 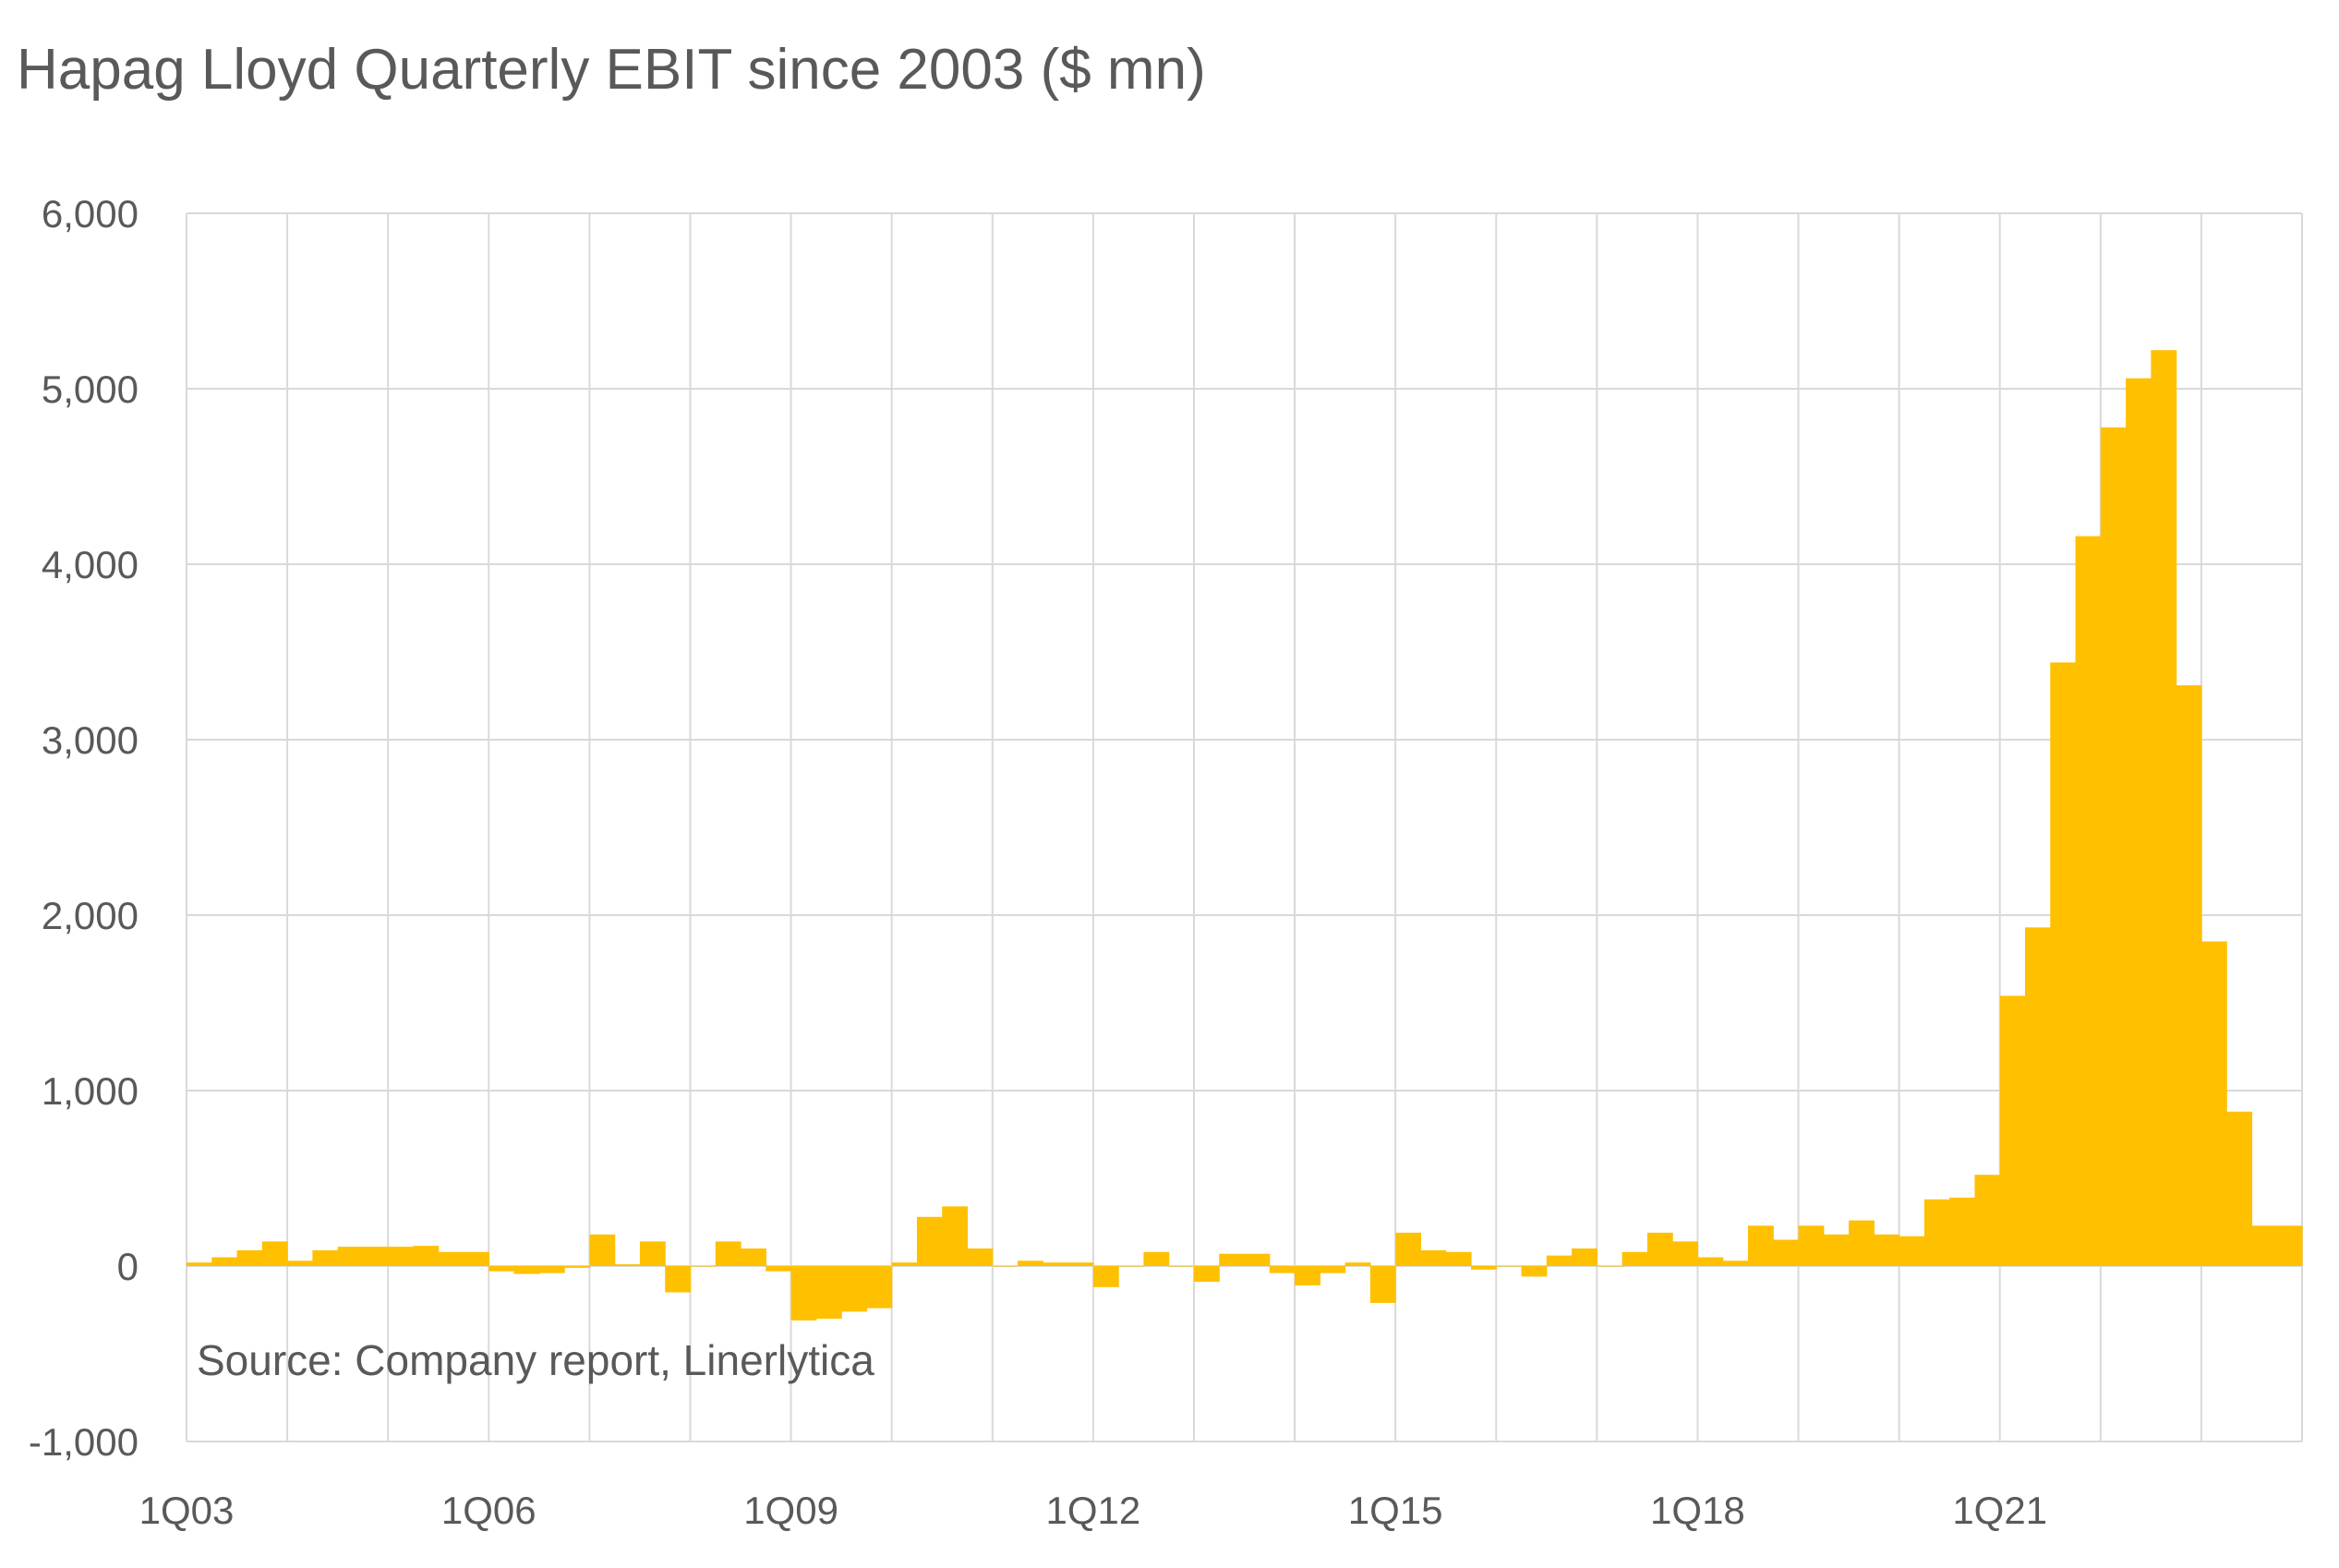 What do you see at coordinates (91, 916) in the screenshot?
I see `y-tick-label: 2,000` at bounding box center [91, 916].